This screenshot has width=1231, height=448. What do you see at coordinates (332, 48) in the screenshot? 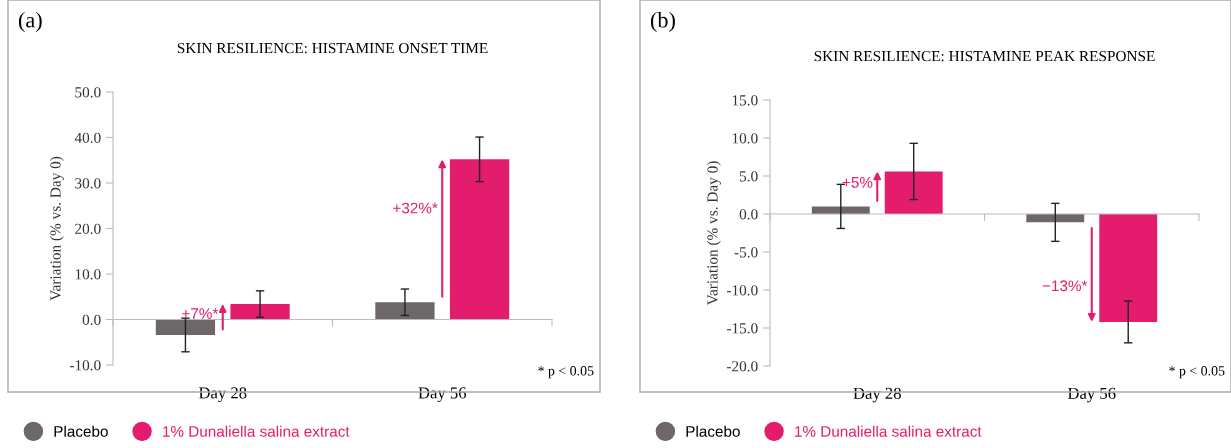
I see `chart-title: SKIN RESILIENCE: HISTAMINE ONSET TIME` at bounding box center [332, 48].